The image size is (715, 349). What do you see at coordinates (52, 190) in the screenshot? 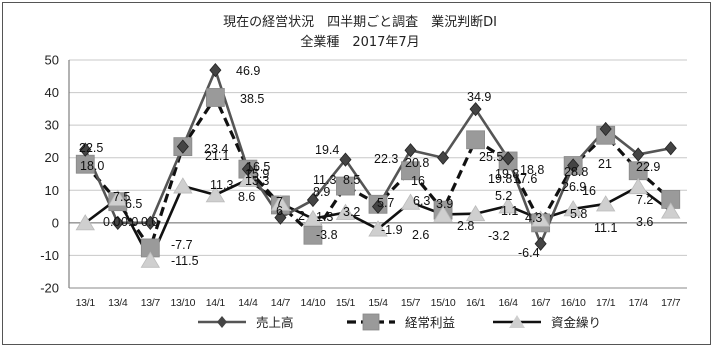
I see `y-tick-label: 10` at bounding box center [52, 190].